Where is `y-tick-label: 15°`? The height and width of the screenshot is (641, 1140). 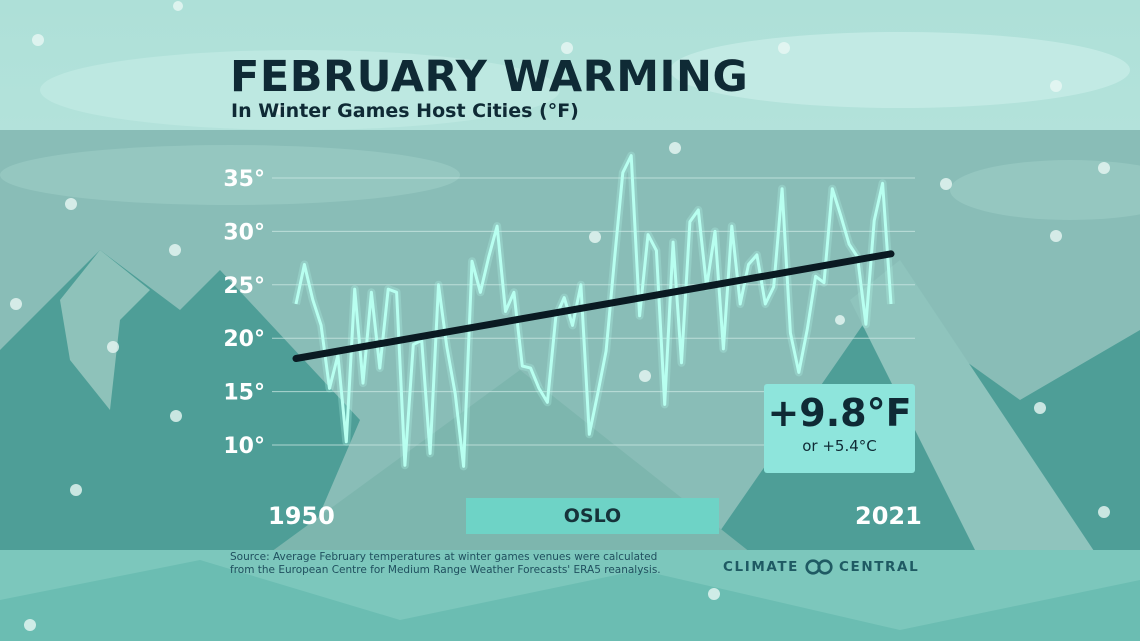
y-tick-label: 15° is located at coordinates (244, 393).